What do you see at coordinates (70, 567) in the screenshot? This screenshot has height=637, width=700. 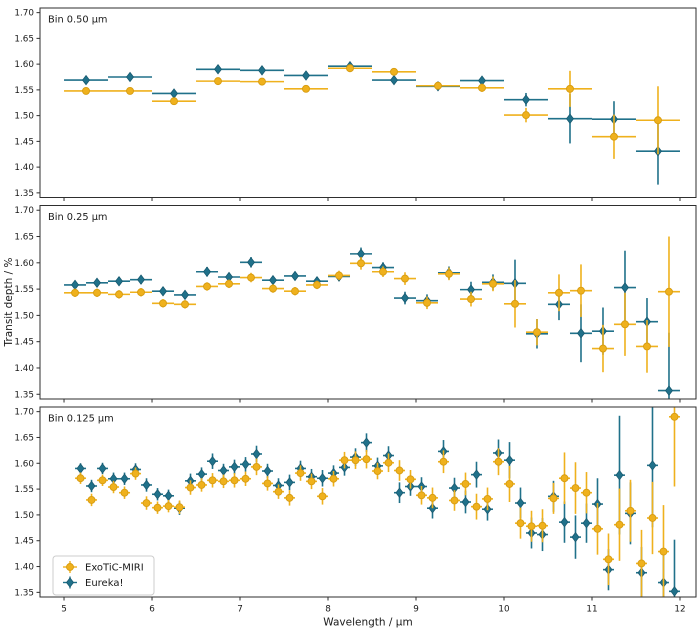 I see `exotic-legend-marker-icon` at bounding box center [70, 567].